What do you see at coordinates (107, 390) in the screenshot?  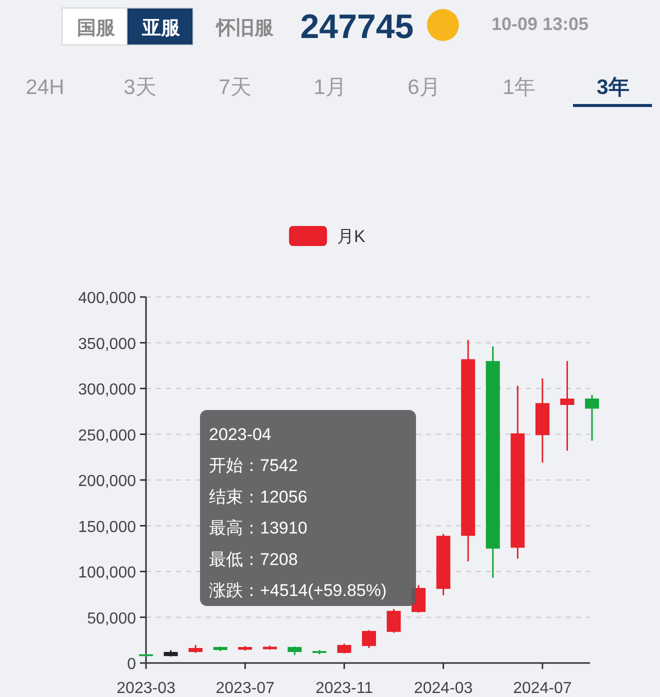 I see `y-tick-label: 300,000` at bounding box center [107, 390].